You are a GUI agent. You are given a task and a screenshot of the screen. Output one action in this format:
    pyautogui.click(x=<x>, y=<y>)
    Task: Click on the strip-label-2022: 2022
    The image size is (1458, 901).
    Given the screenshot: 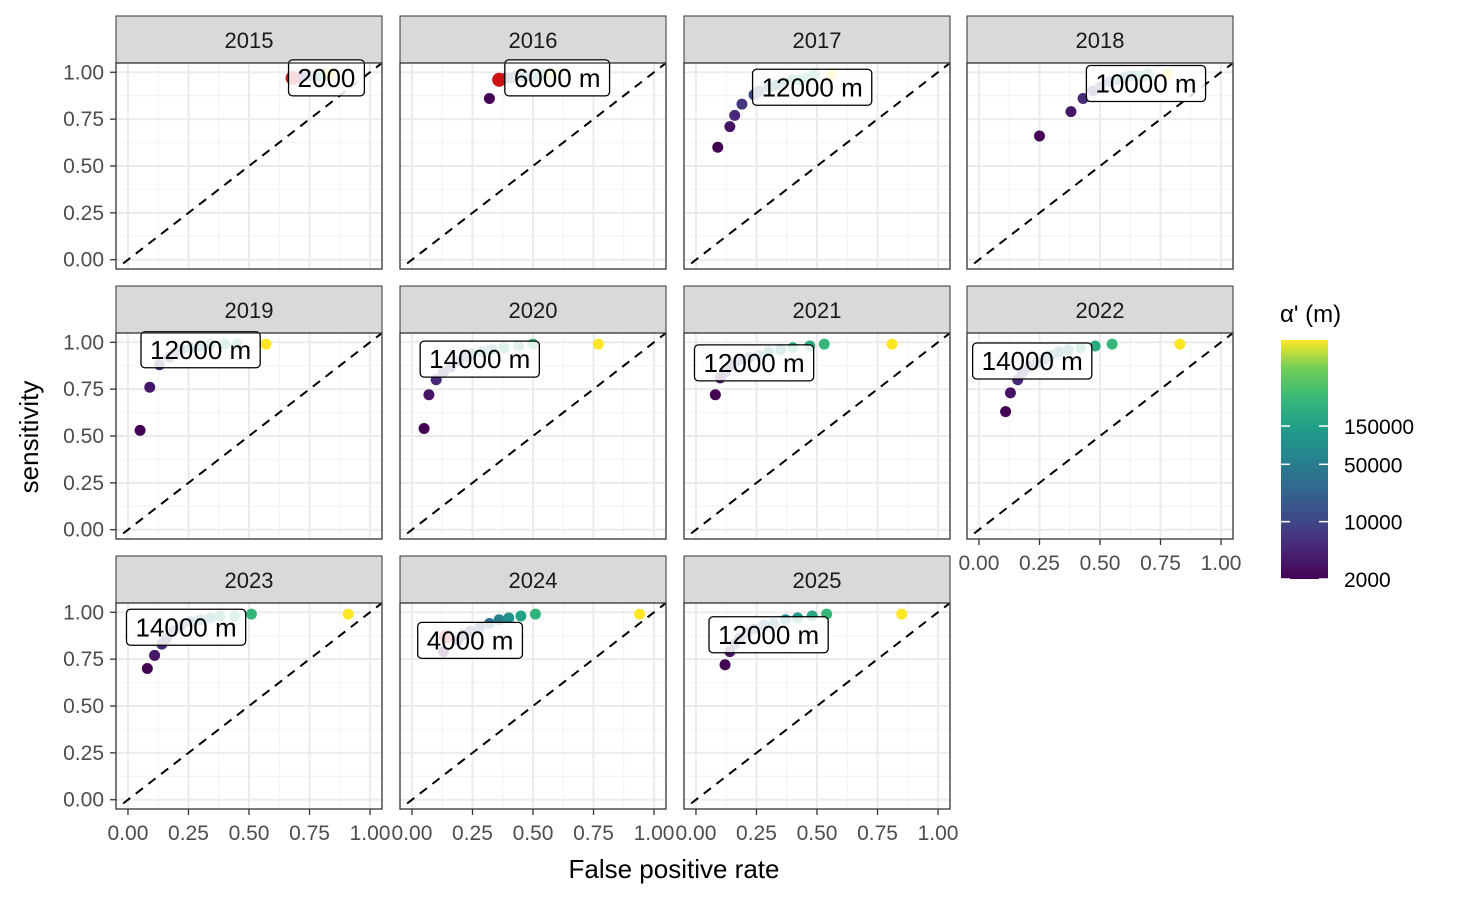 What is the action you would take?
    pyautogui.click(x=1100, y=310)
    